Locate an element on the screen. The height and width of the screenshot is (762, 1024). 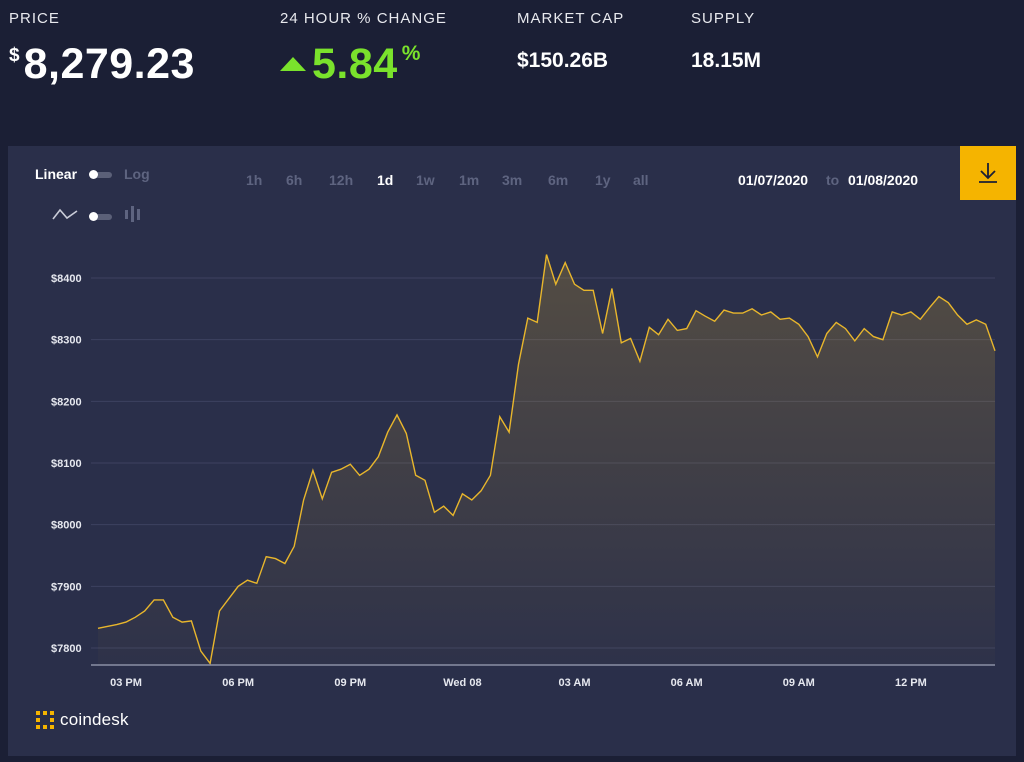
chart-type-toggle is located at coordinates (100, 216).